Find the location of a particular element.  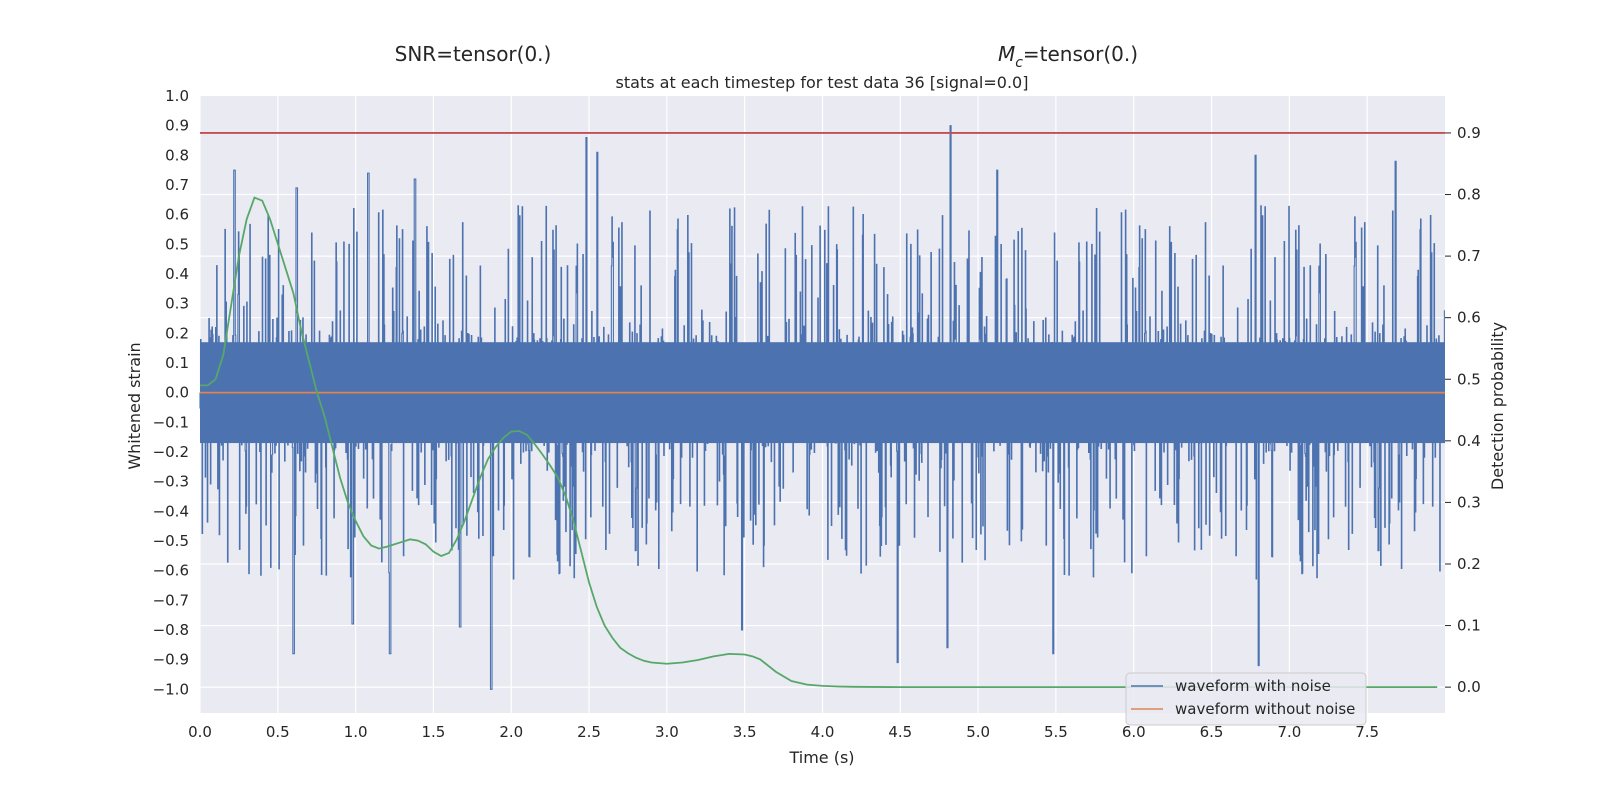

y-tick-label-20: −1.0 is located at coordinates (171, 689).